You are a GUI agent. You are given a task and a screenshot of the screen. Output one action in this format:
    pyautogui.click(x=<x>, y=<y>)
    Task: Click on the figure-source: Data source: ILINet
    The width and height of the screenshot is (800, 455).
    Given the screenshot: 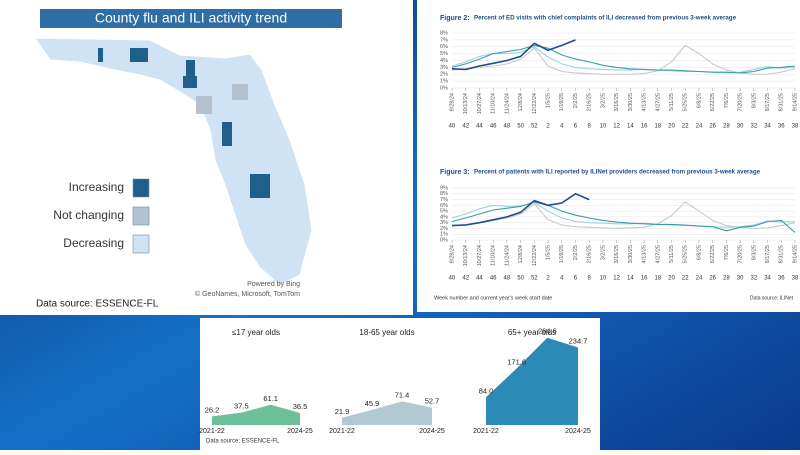 What is the action you would take?
    pyautogui.click(x=772, y=298)
    